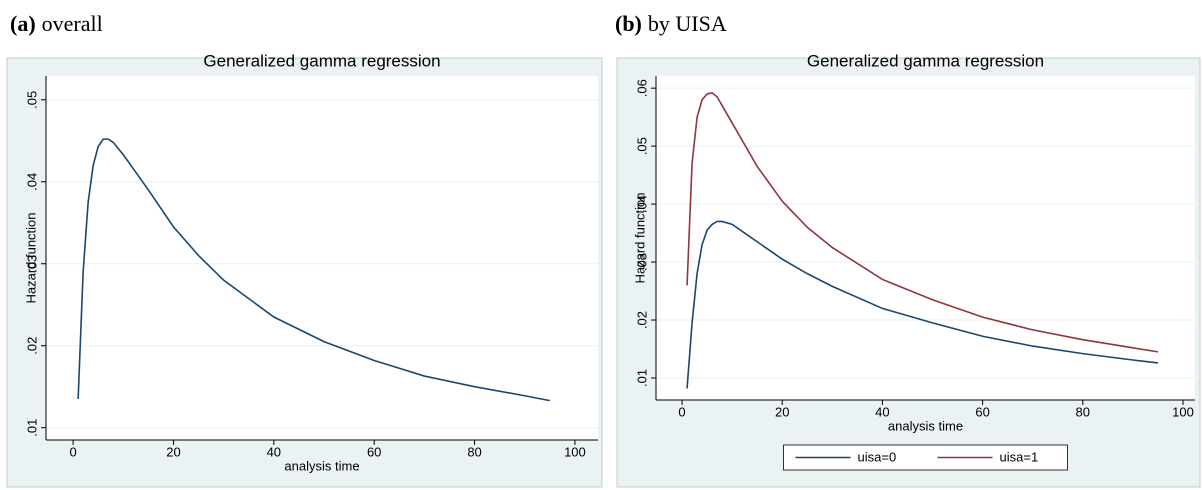 Image resolution: width=1203 pixels, height=490 pixels. What do you see at coordinates (641, 88) in the screenshot?
I see `y-tick-label: .06` at bounding box center [641, 88].